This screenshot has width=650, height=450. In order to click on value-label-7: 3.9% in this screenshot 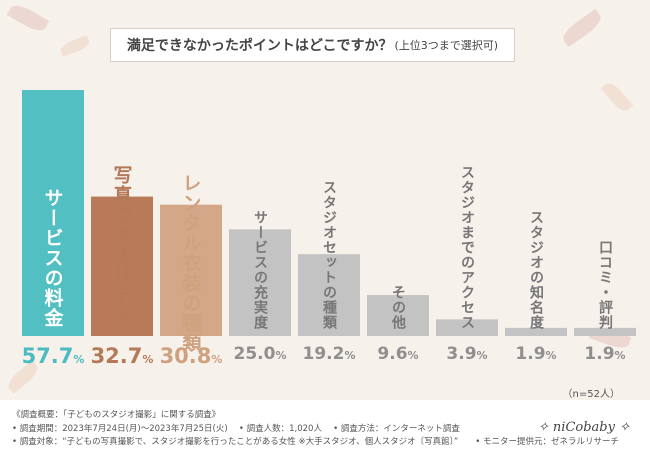, I will do `click(467, 354)`.